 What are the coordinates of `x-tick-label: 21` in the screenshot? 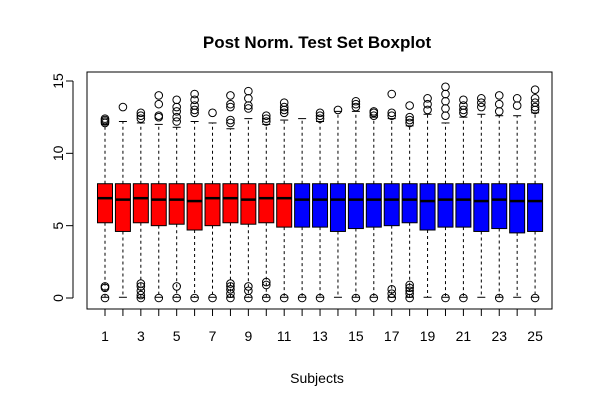 It's located at (464, 336).